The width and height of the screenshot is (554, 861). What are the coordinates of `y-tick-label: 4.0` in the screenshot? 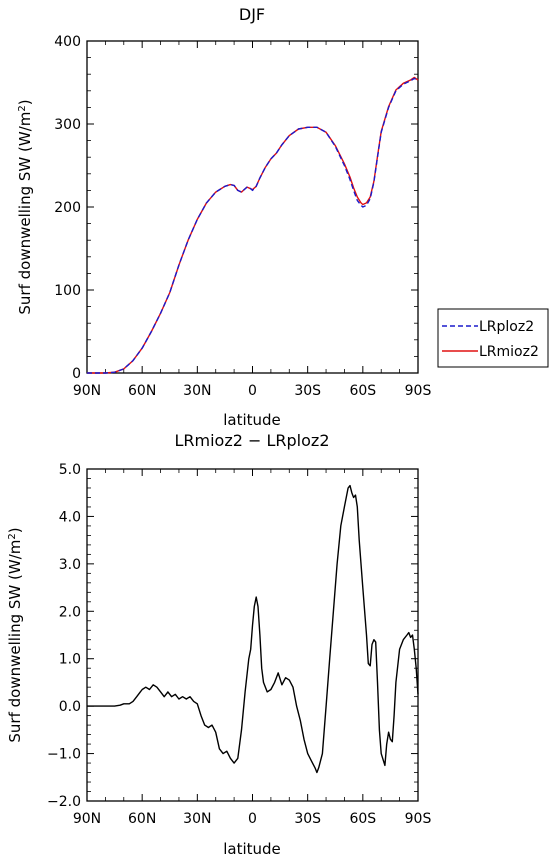 It's located at (70, 517).